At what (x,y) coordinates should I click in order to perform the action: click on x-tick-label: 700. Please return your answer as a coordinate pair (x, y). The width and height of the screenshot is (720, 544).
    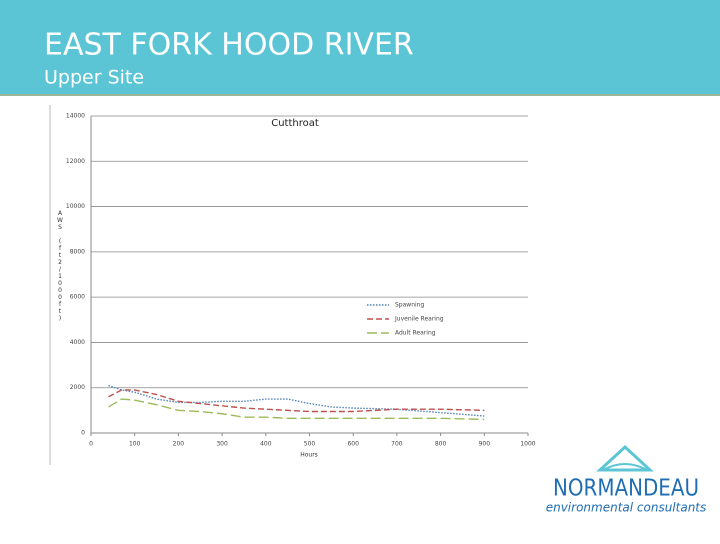
    Looking at the image, I should click on (397, 444).